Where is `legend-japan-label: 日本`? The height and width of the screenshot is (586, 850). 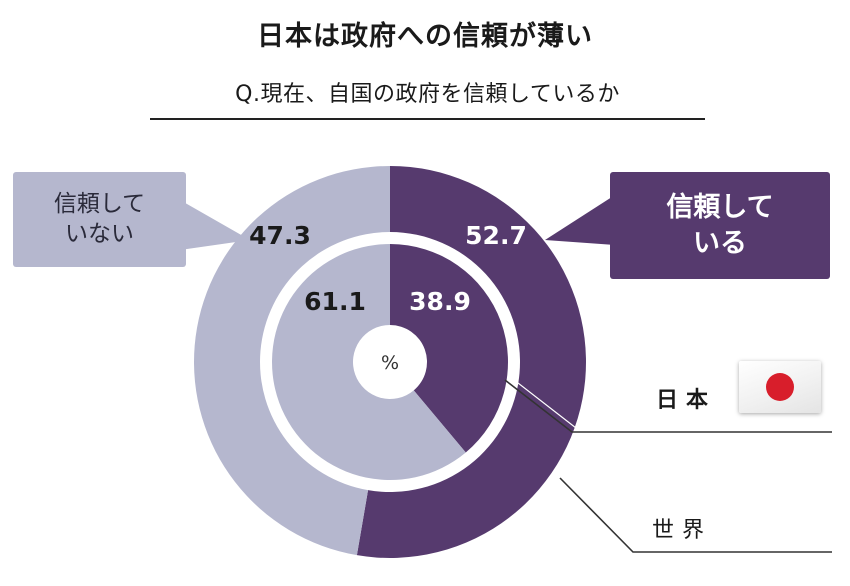
legend-japan-label: 日本 is located at coordinates (686, 400).